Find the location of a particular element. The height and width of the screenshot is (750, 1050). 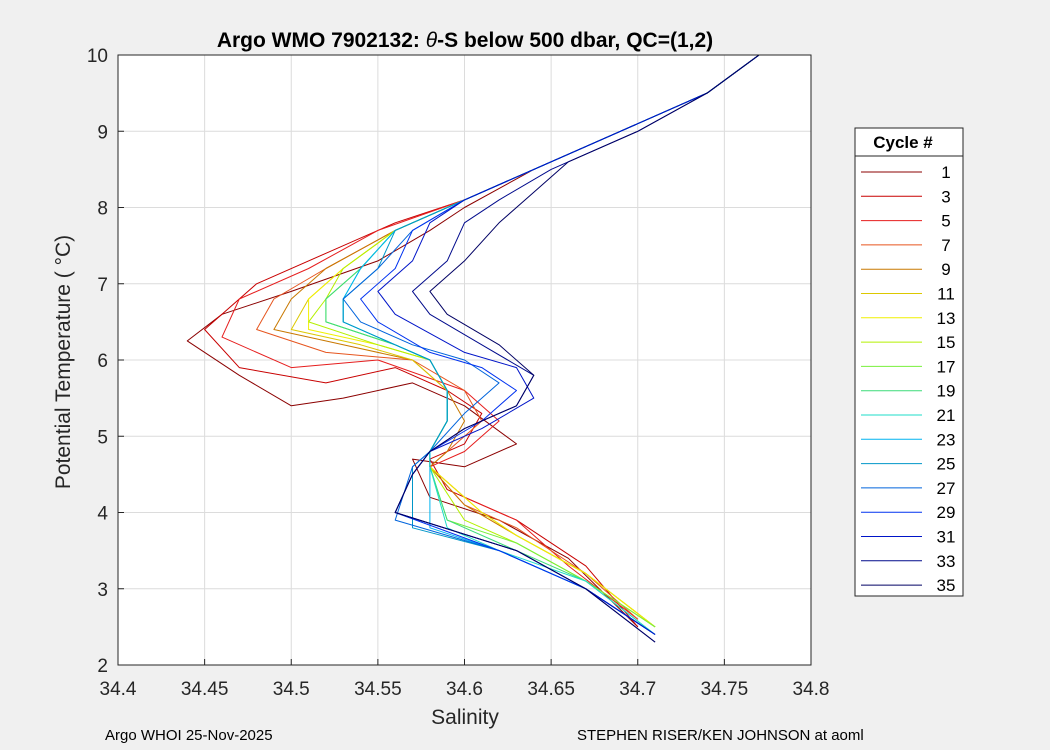

legend-box is located at coordinates (909, 362).